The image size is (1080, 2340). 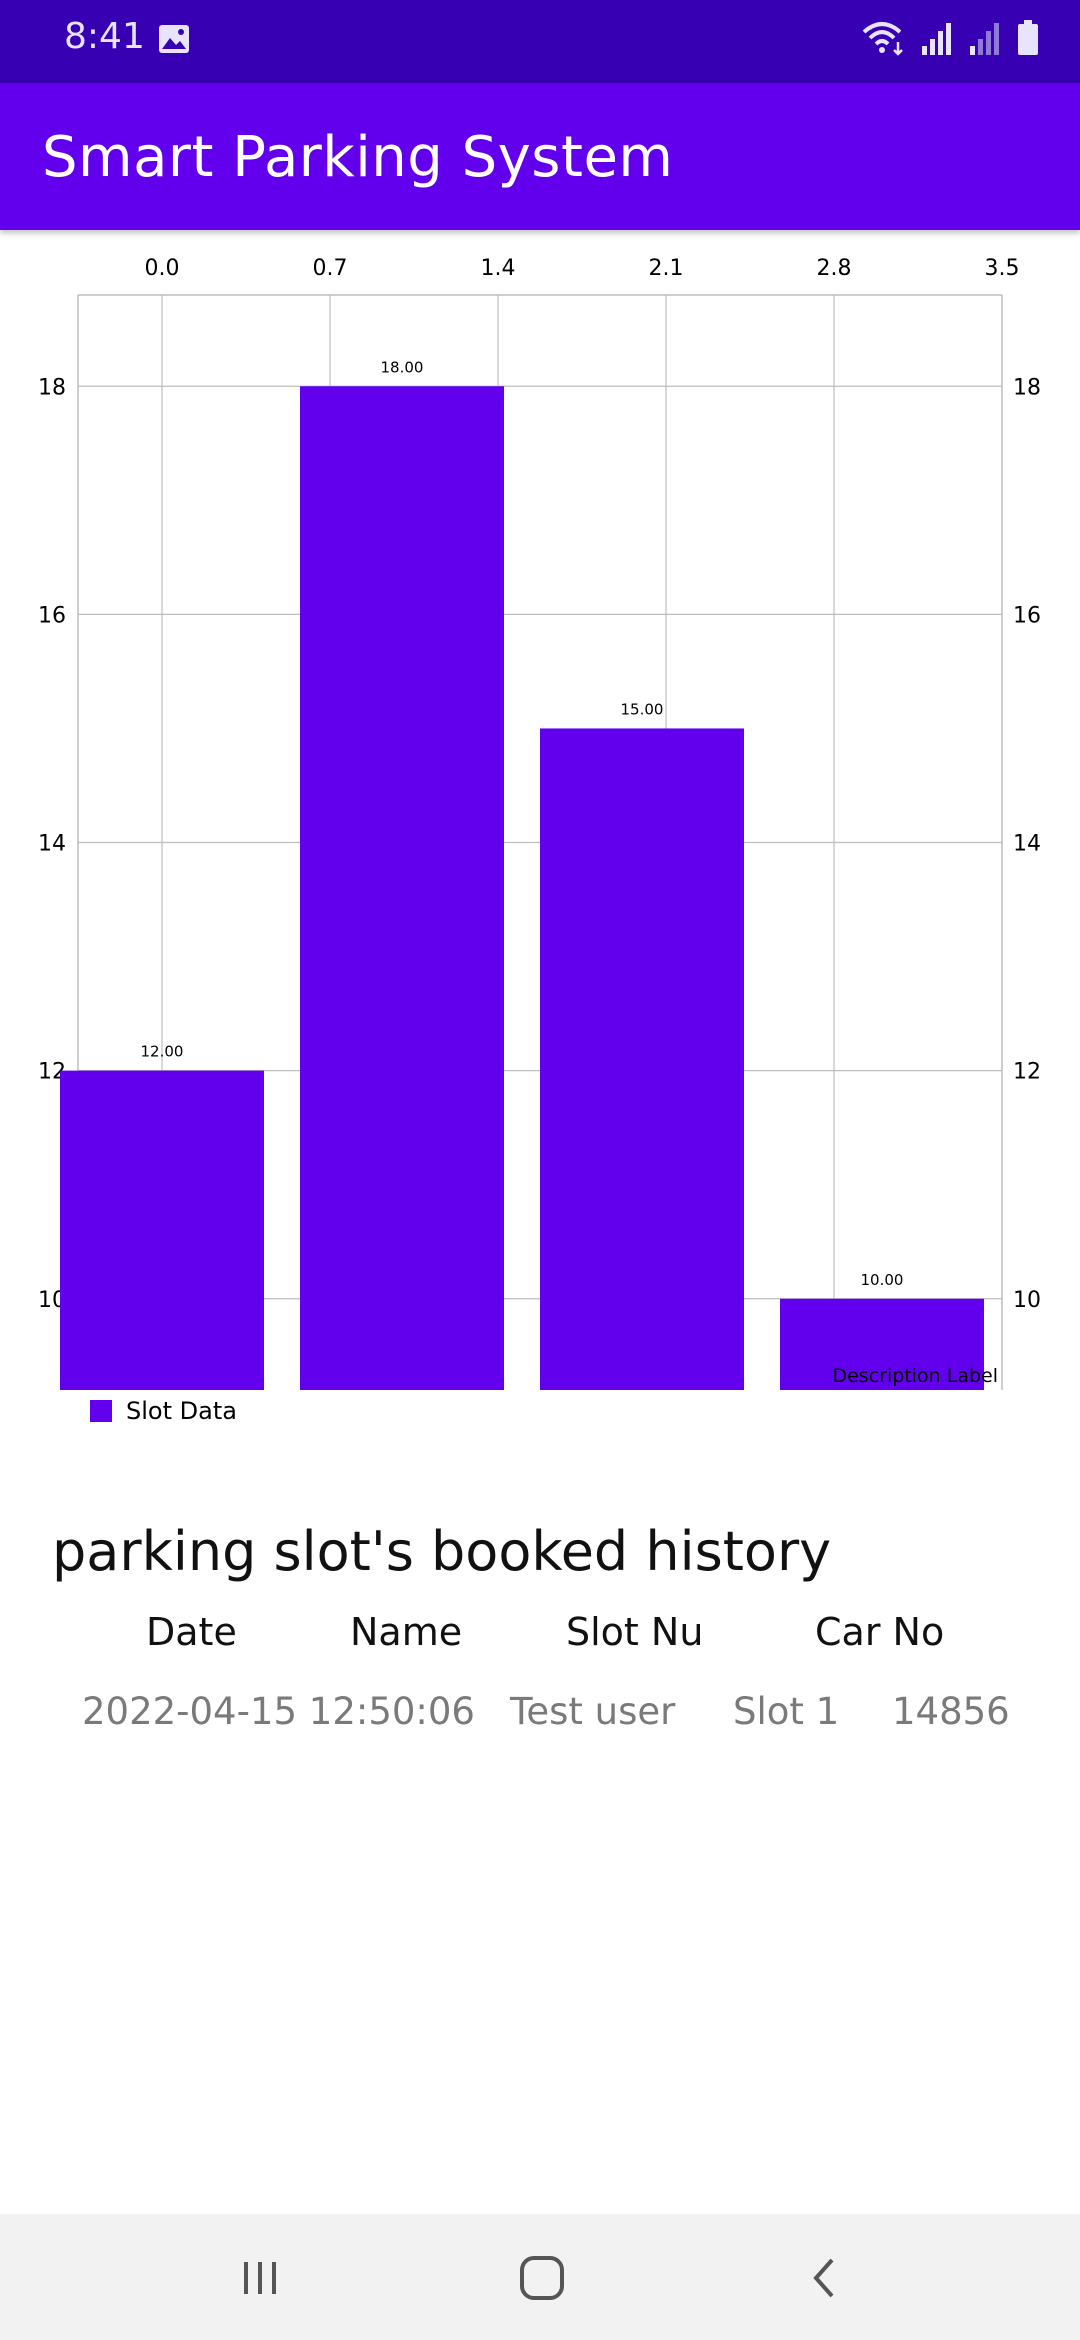 I want to click on back-icon, so click(x=824, y=2278).